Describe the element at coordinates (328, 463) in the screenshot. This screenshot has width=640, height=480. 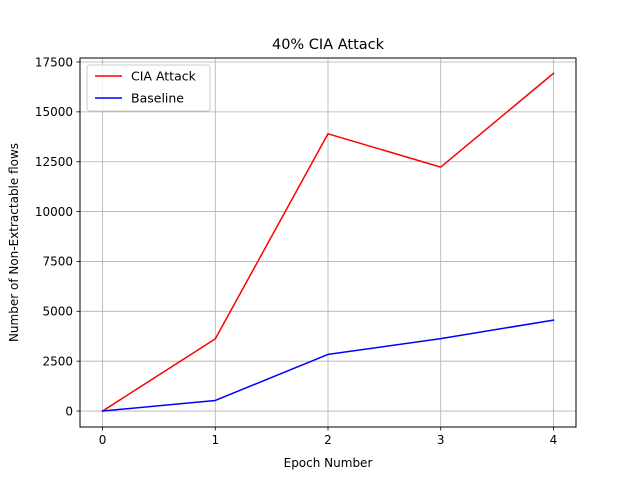
I see `x-axis-title: Epoch Number` at that location.